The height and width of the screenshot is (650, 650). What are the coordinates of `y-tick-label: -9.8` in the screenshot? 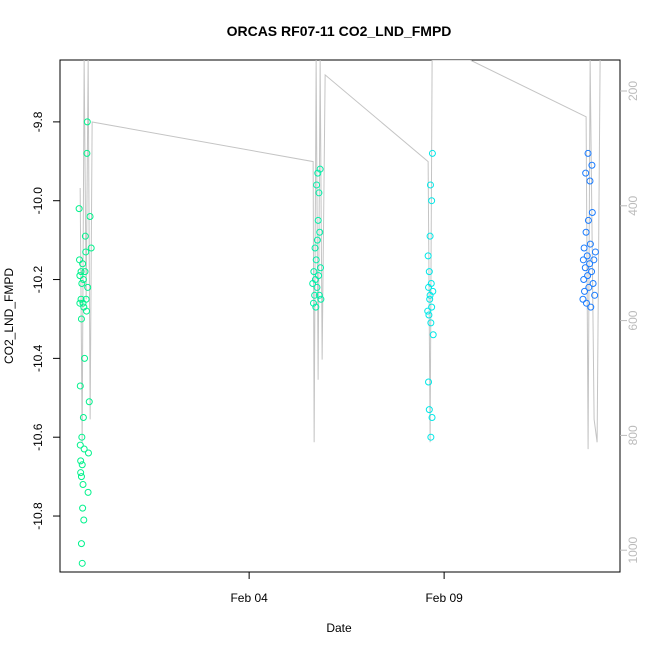 It's located at (38, 121).